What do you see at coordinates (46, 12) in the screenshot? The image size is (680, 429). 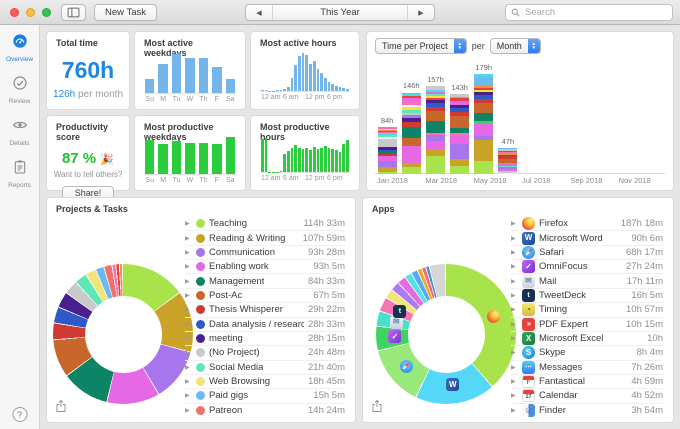 I see `zoom-window-button` at bounding box center [46, 12].